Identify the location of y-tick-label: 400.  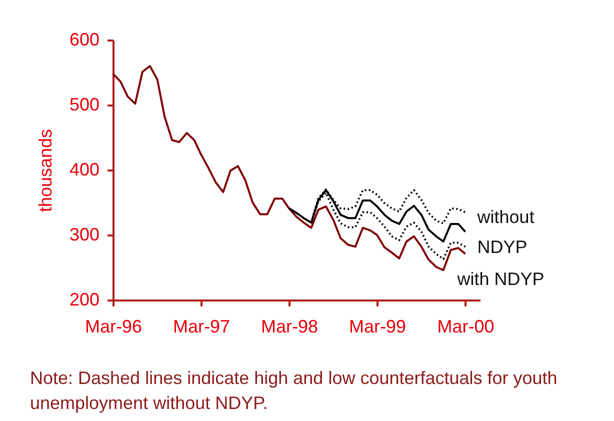
(84, 170).